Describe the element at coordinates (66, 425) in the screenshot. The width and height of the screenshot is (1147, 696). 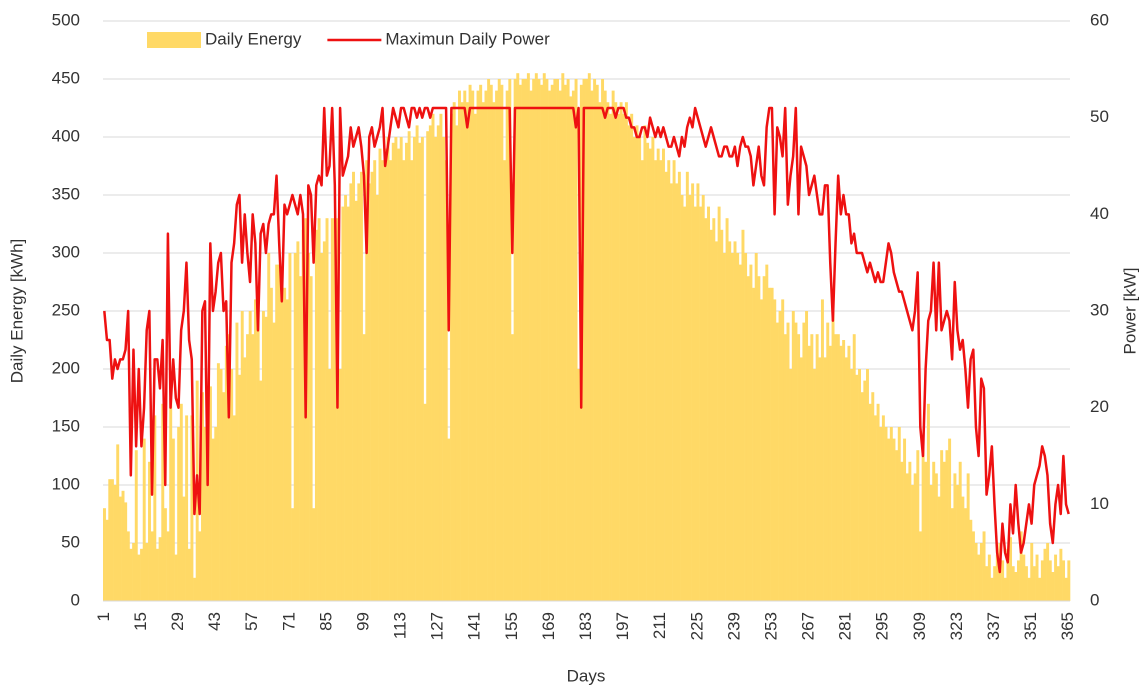
I see `y-tick-label: 150` at that location.